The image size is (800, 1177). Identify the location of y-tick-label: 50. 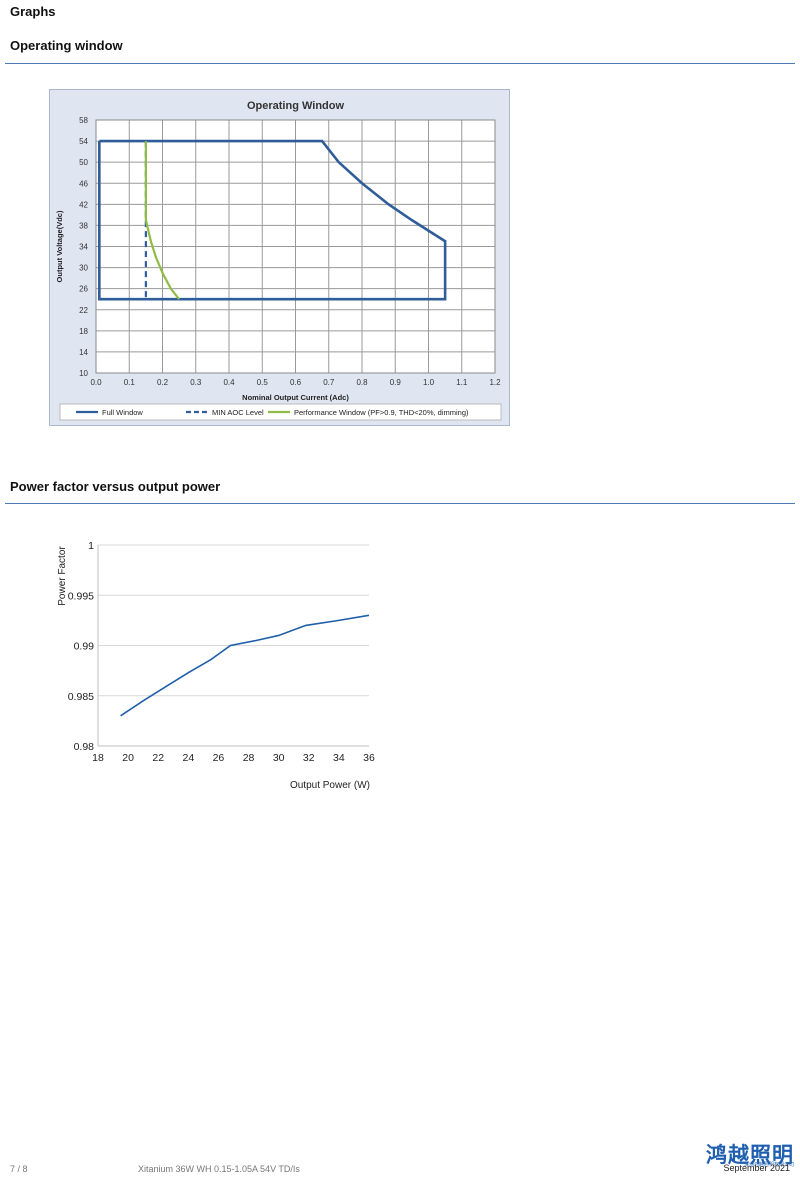
(83, 162).